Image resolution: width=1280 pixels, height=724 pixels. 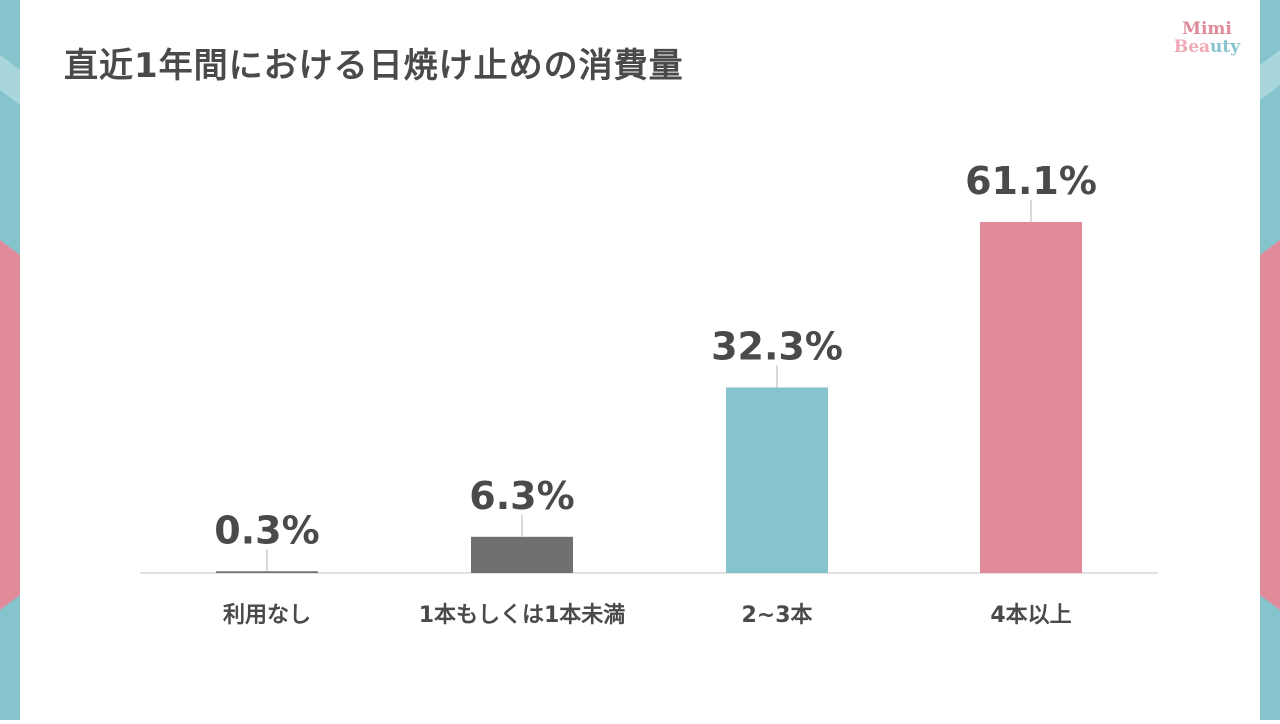 What do you see at coordinates (521, 496) in the screenshot?
I see `data-label-2: 6.3%` at bounding box center [521, 496].